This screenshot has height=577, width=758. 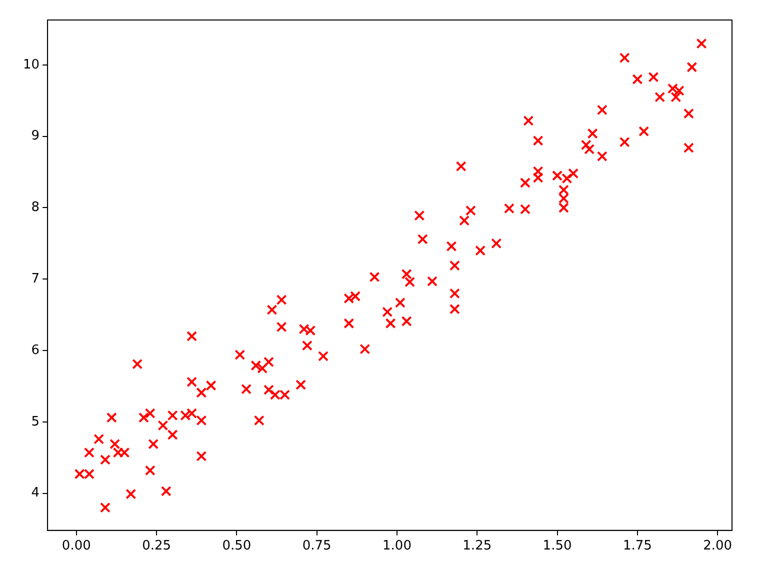 I want to click on y-tick-label: 8, so click(x=35, y=208).